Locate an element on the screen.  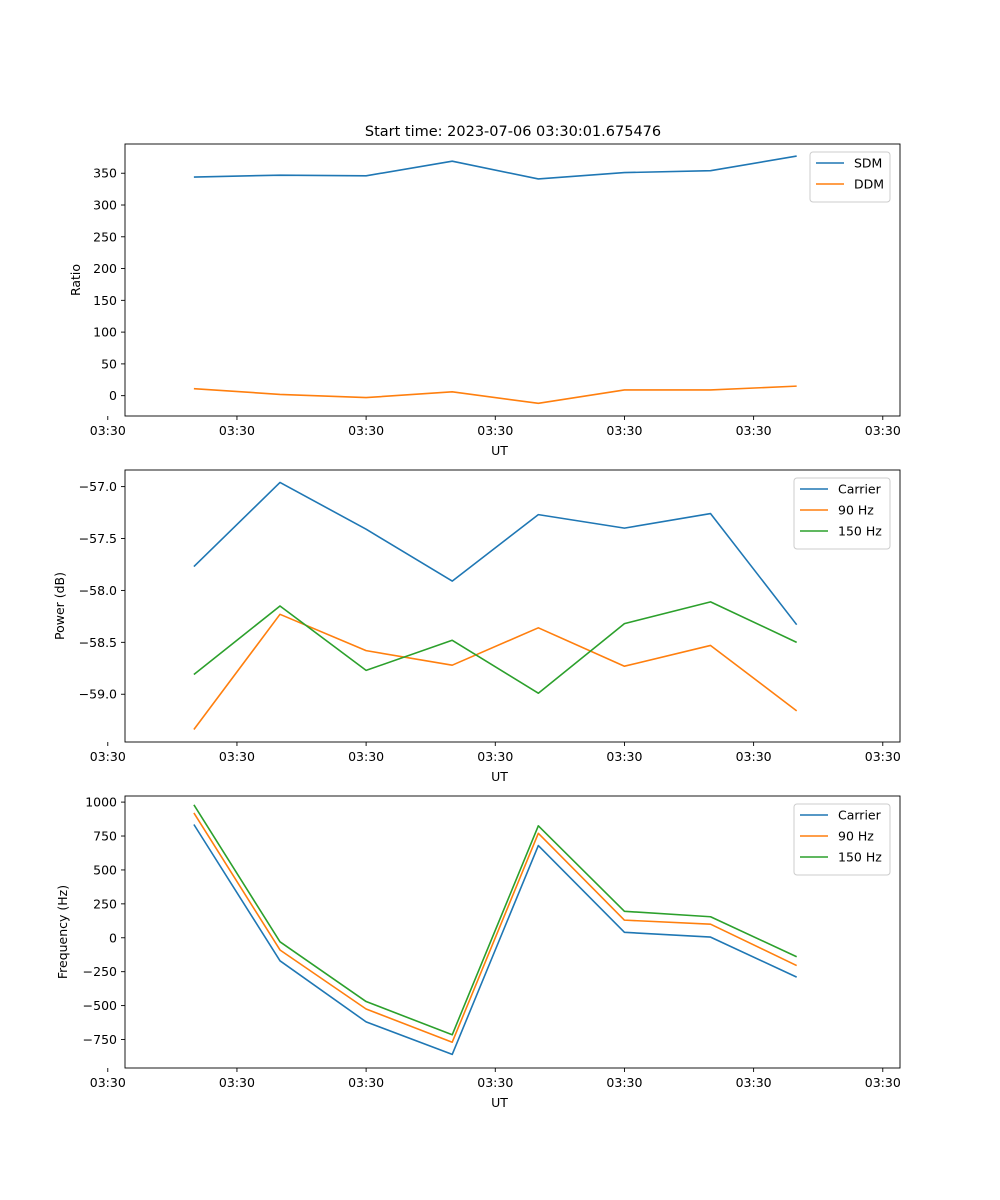
y-tick-label: 750 is located at coordinates (105, 836).